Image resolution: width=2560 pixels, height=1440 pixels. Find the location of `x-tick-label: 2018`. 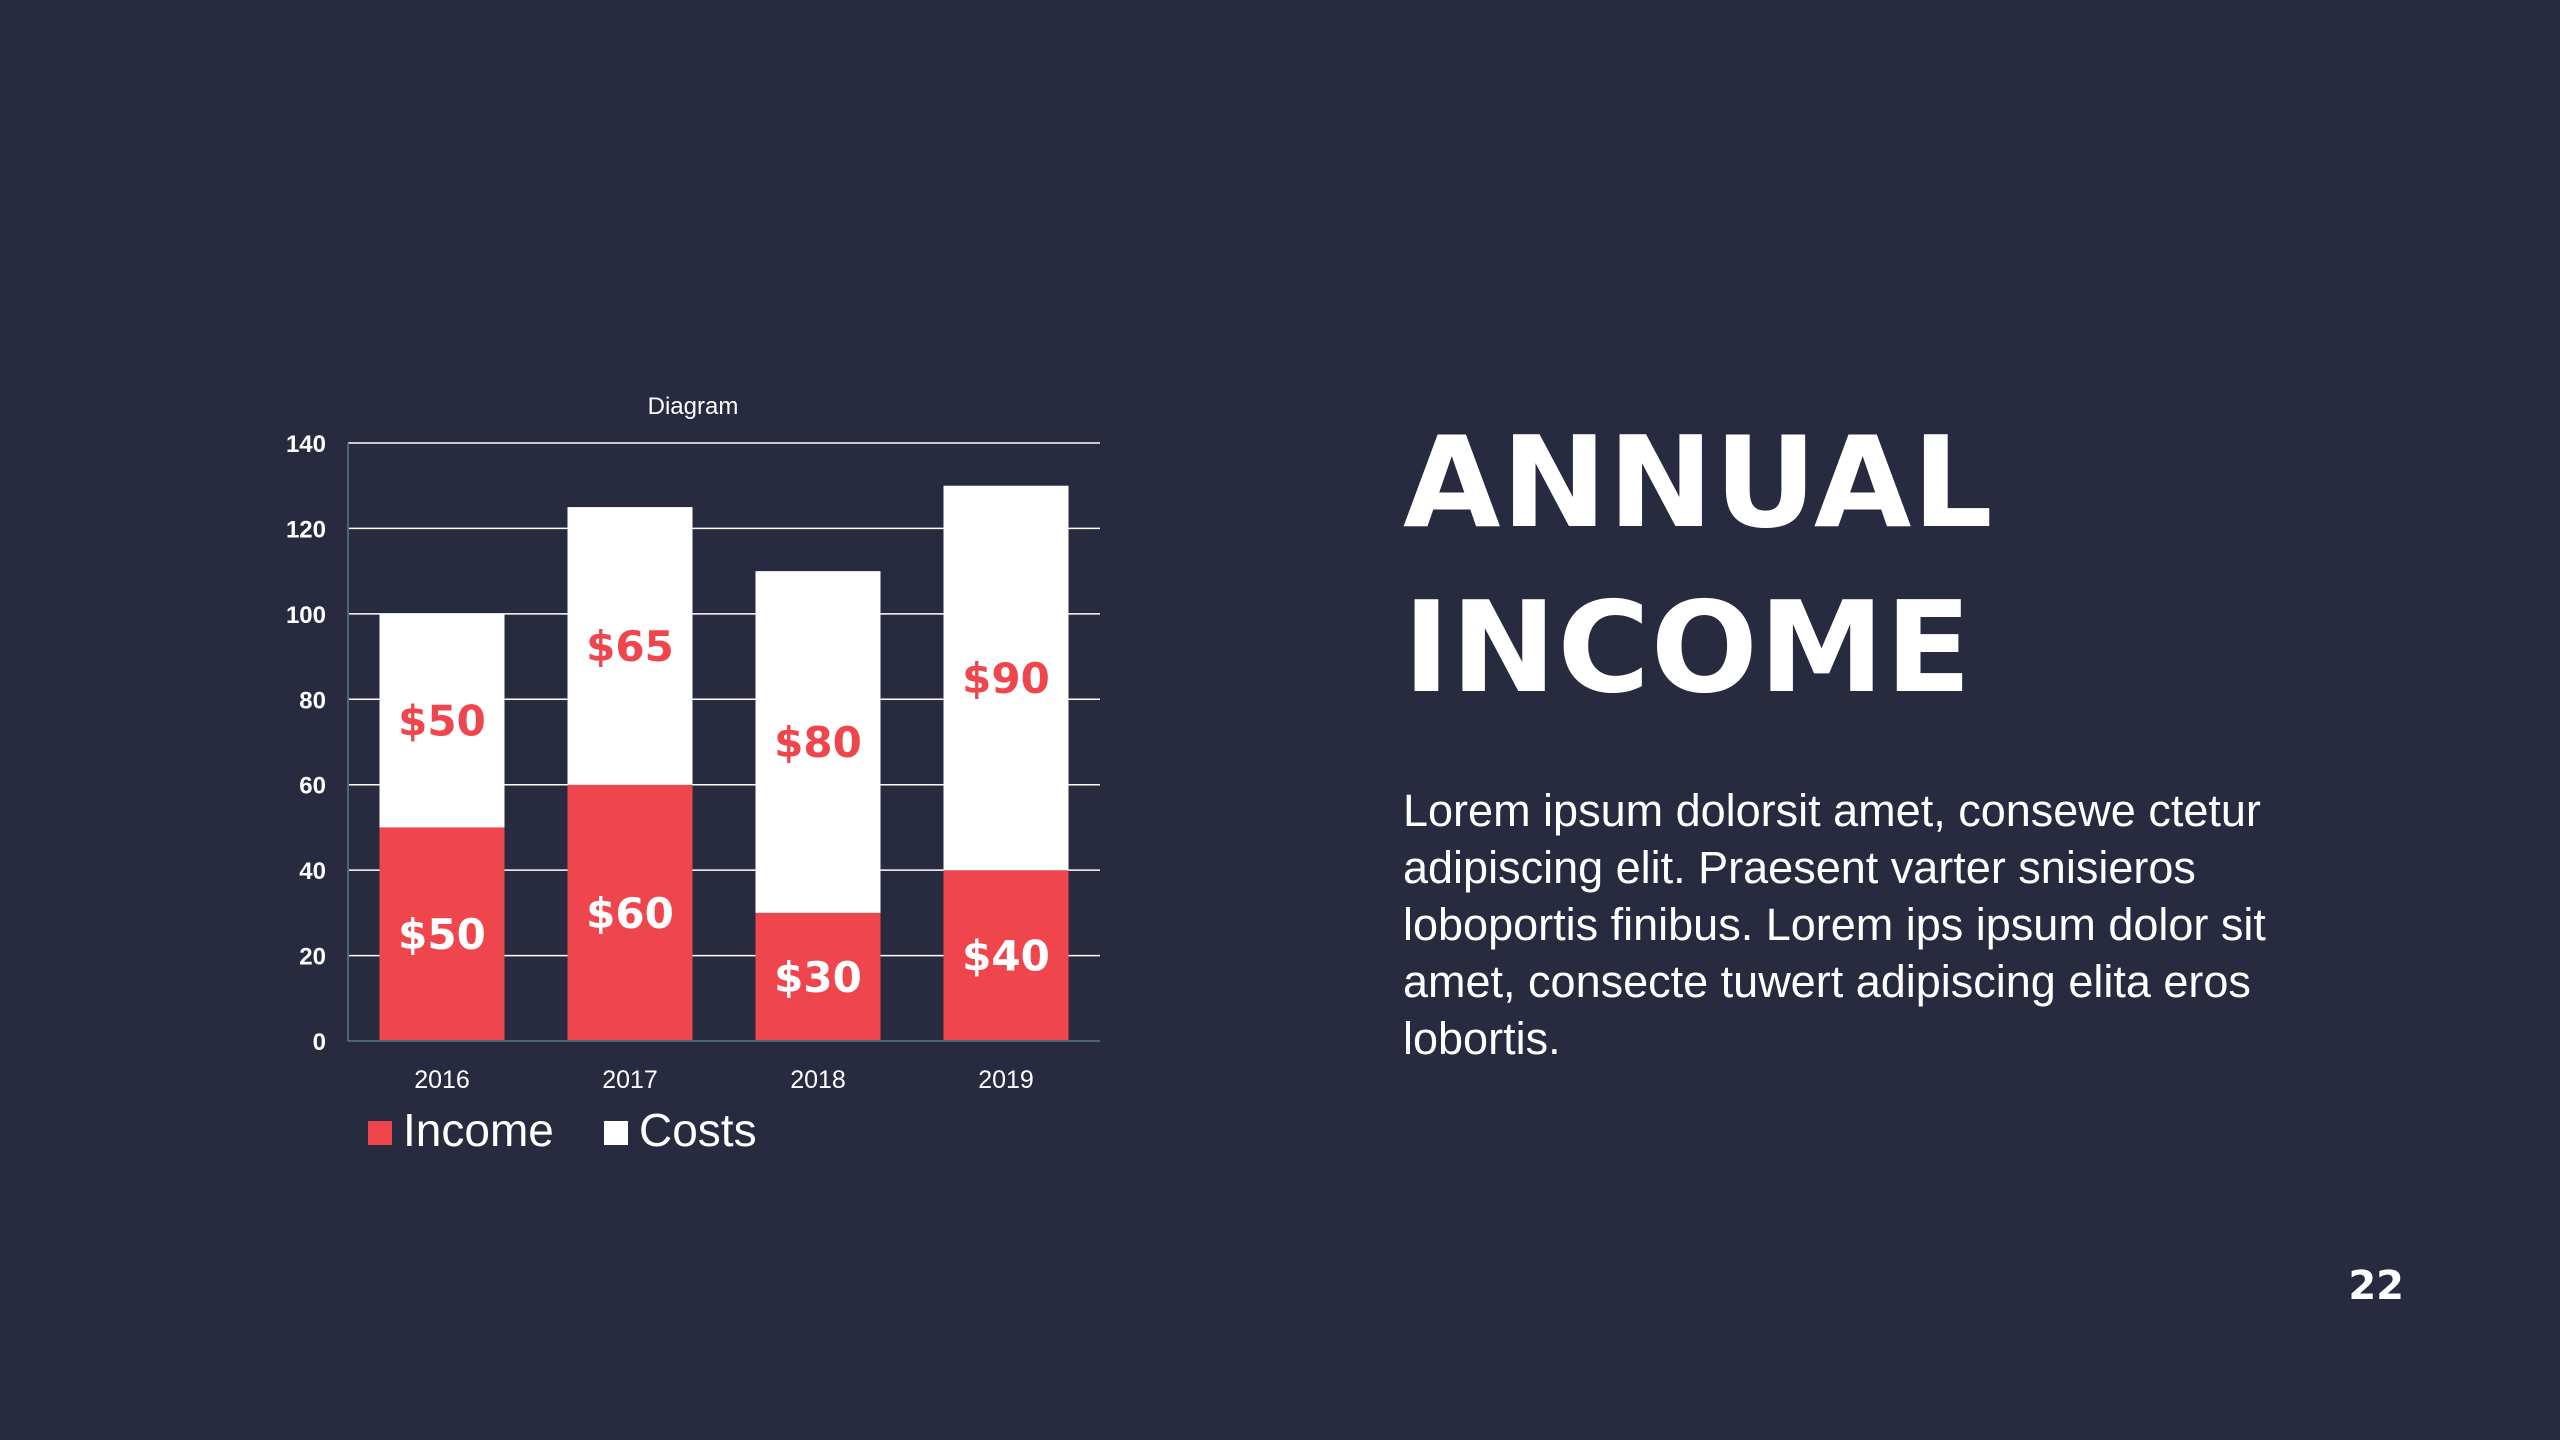

x-tick-label: 2018 is located at coordinates (818, 1080).